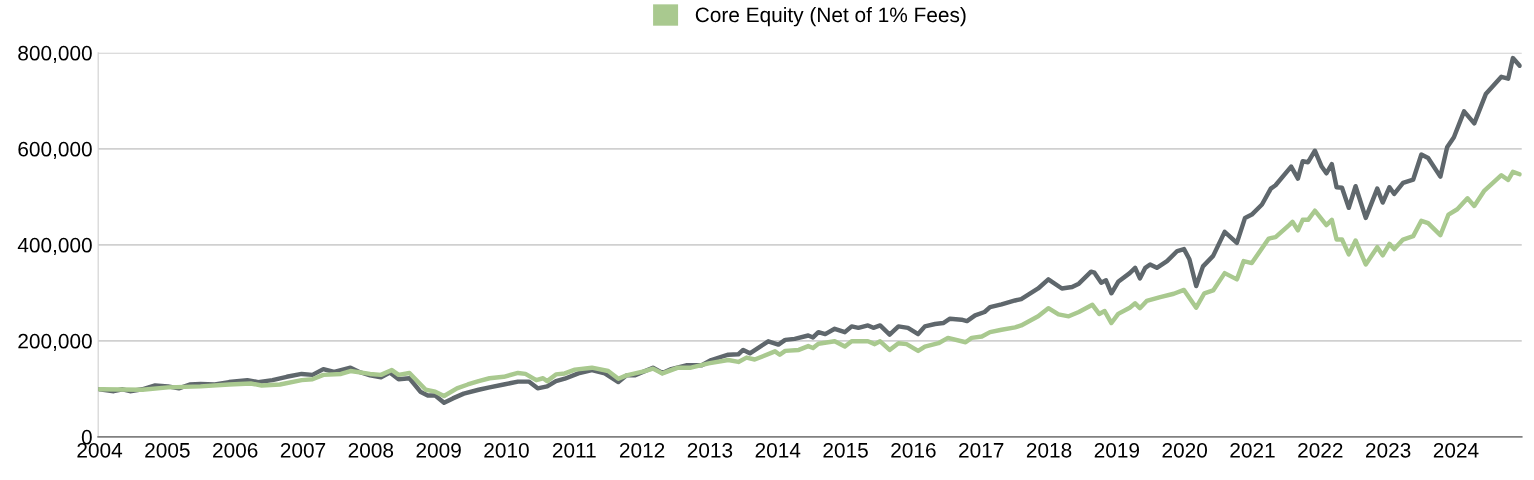 The height and width of the screenshot is (480, 1534). I want to click on x-tick-label: 2017, so click(981, 450).